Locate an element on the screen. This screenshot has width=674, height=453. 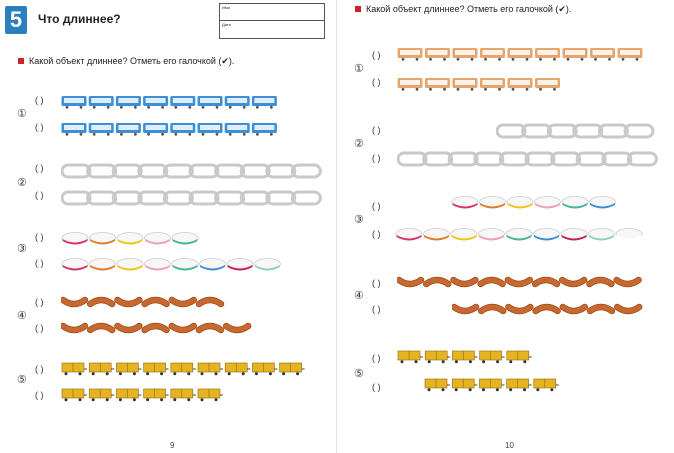
yellow-wagons-group is located at coordinates (464, 357).